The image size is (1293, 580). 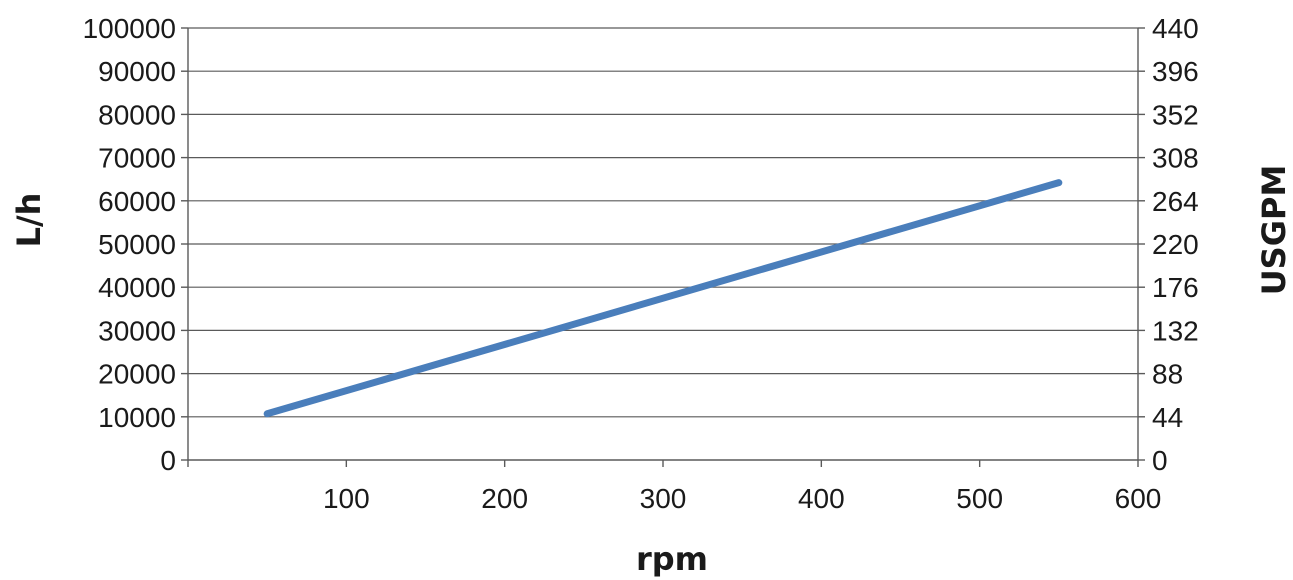 I want to click on y2-tick-label: 220, so click(x=1175, y=244).